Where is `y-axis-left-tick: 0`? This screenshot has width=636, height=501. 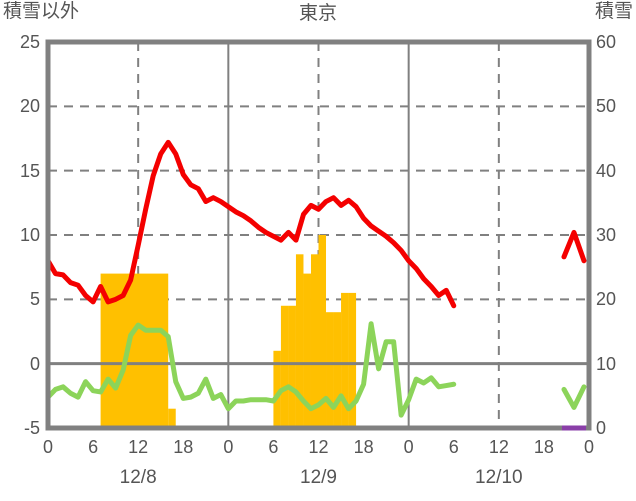
y-axis-left-tick: 0 is located at coordinates (34, 363).